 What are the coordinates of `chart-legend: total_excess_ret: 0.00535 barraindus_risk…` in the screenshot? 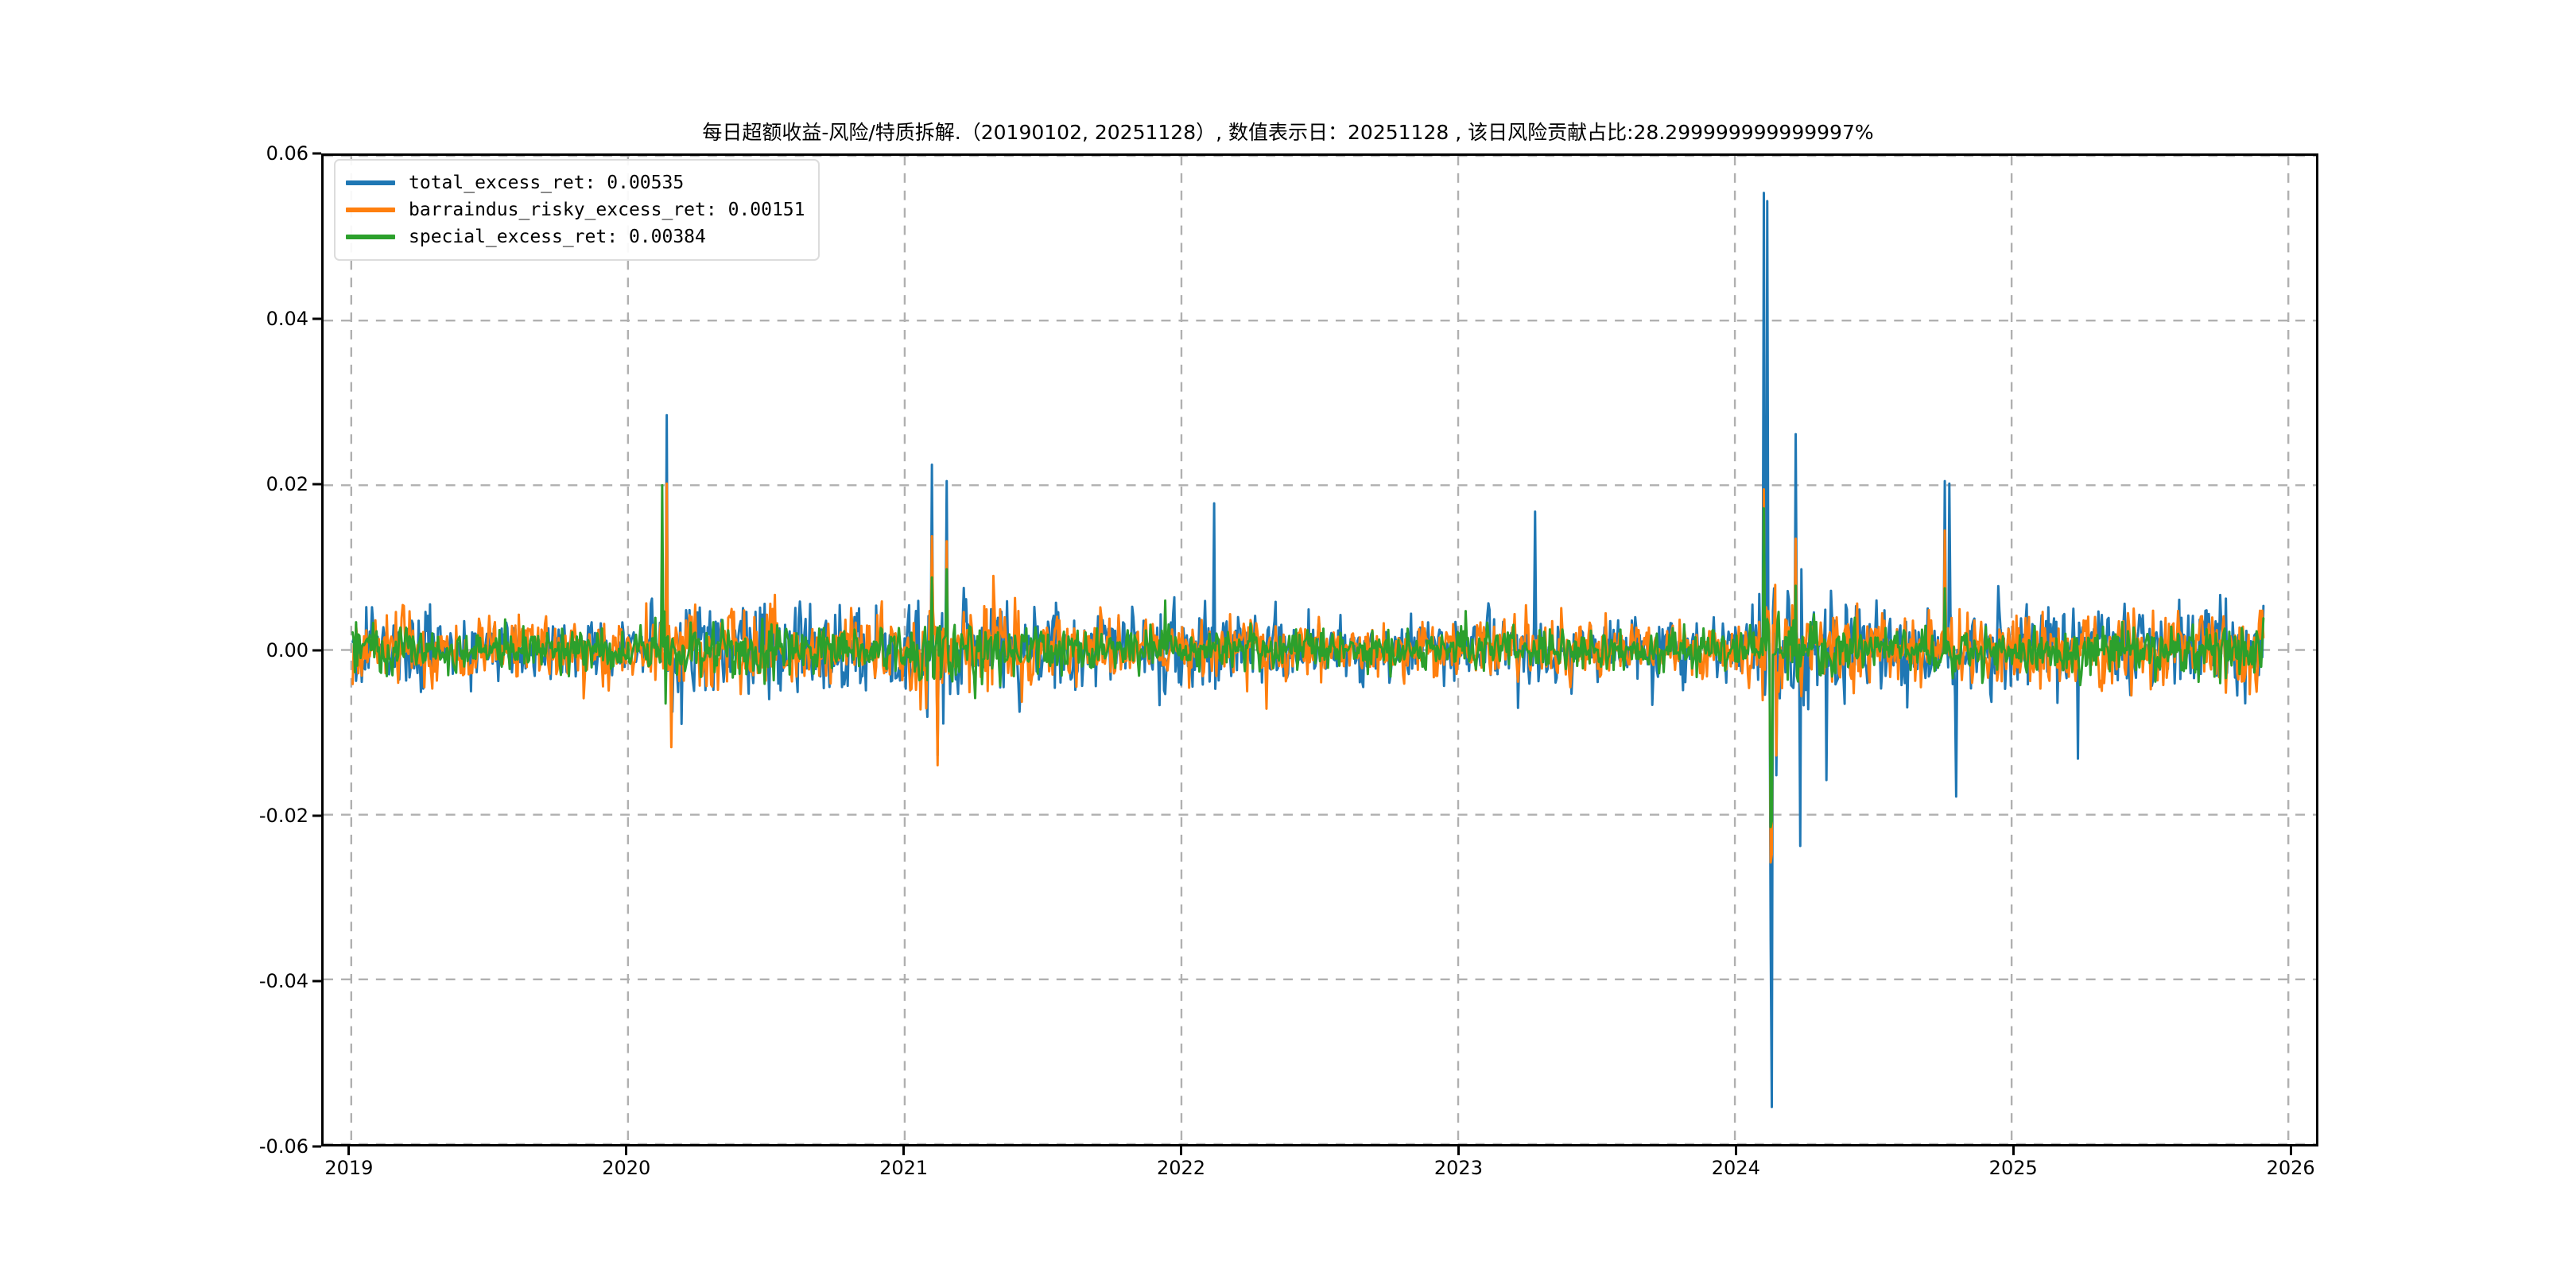 It's located at (577, 210).